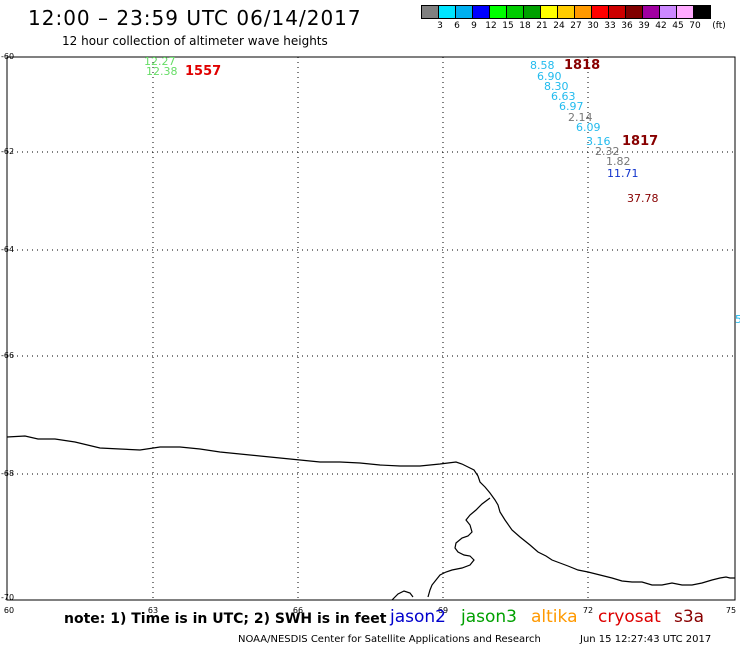 The height and width of the screenshot is (650, 740). Describe the element at coordinates (661, 26) in the screenshot. I see `color-scale-tick-label: 42` at that location.